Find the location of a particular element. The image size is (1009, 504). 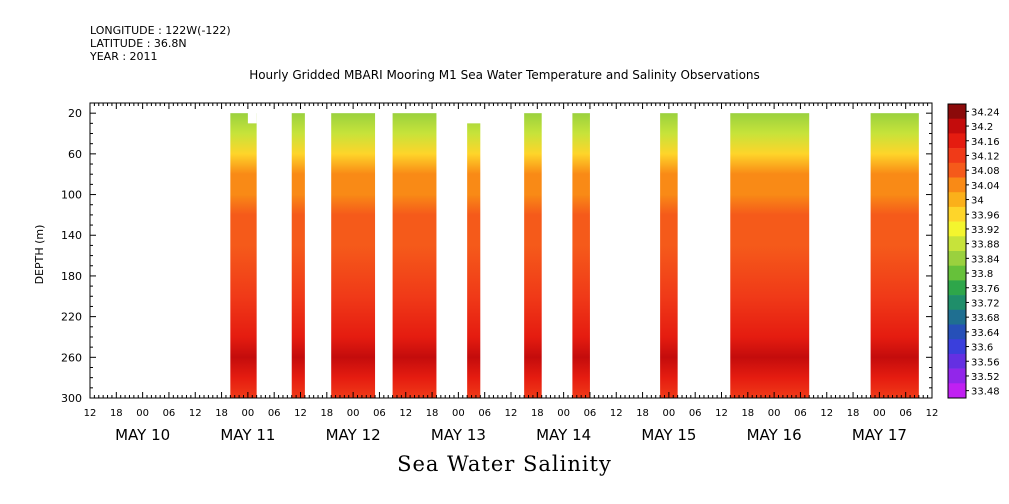

x-date-label: MAY 17 is located at coordinates (879, 435).